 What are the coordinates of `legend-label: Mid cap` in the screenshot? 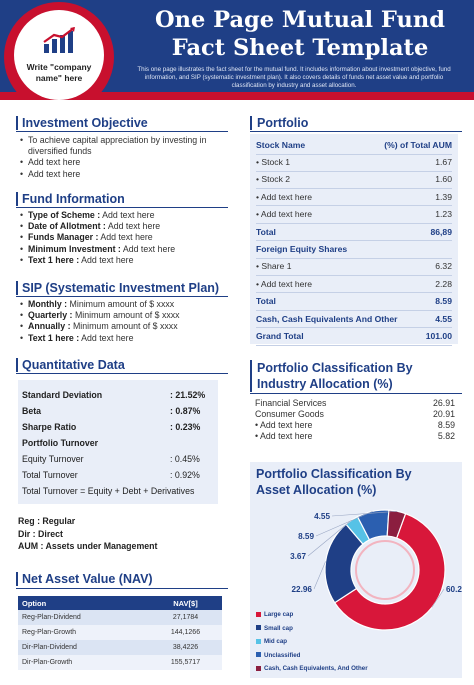 It's located at (276, 641).